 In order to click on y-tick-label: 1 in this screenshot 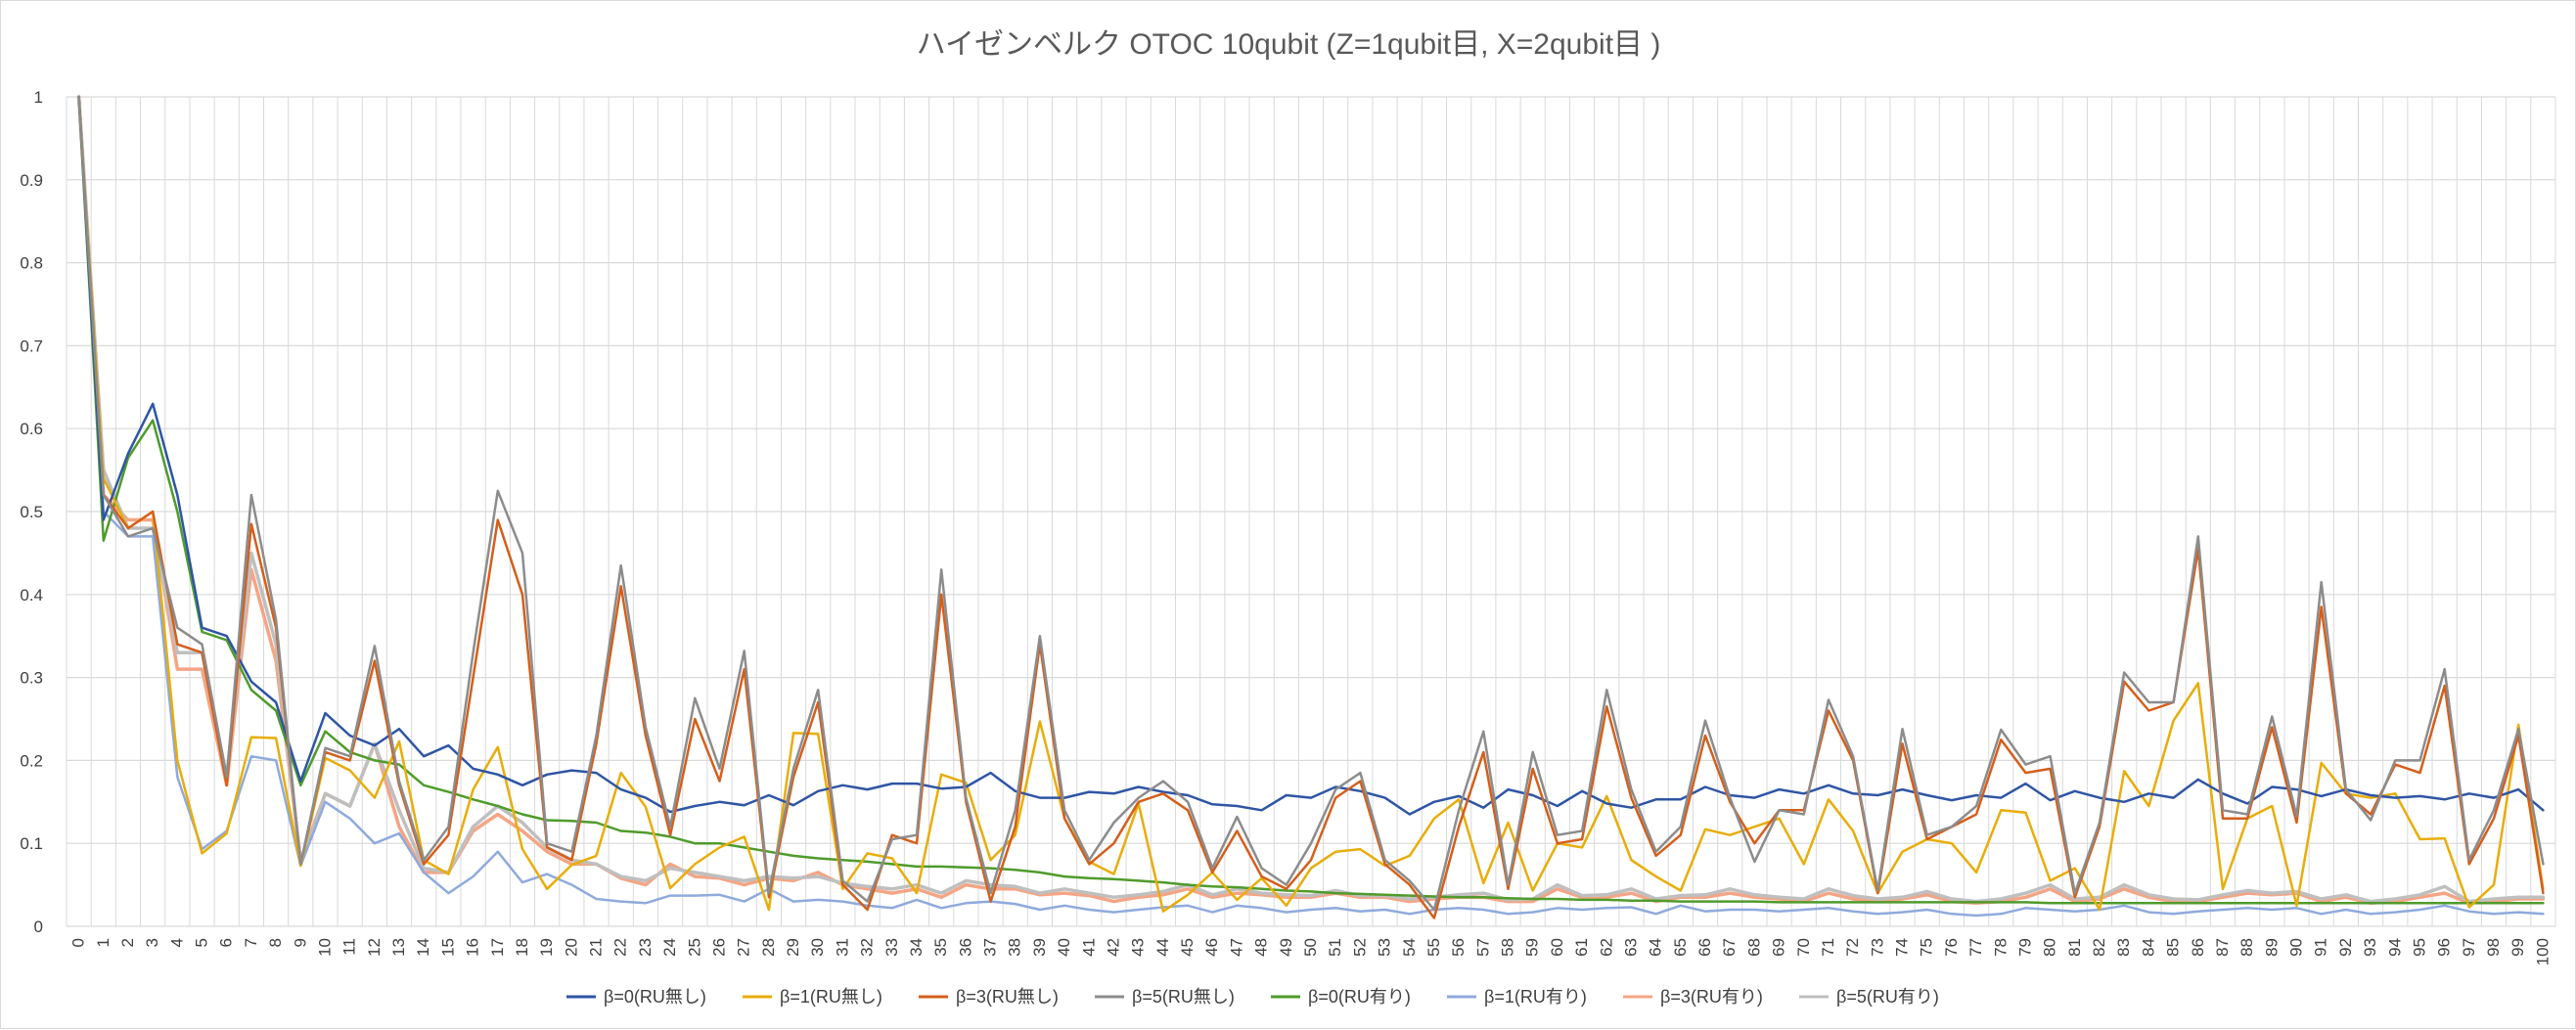, I will do `click(38, 97)`.